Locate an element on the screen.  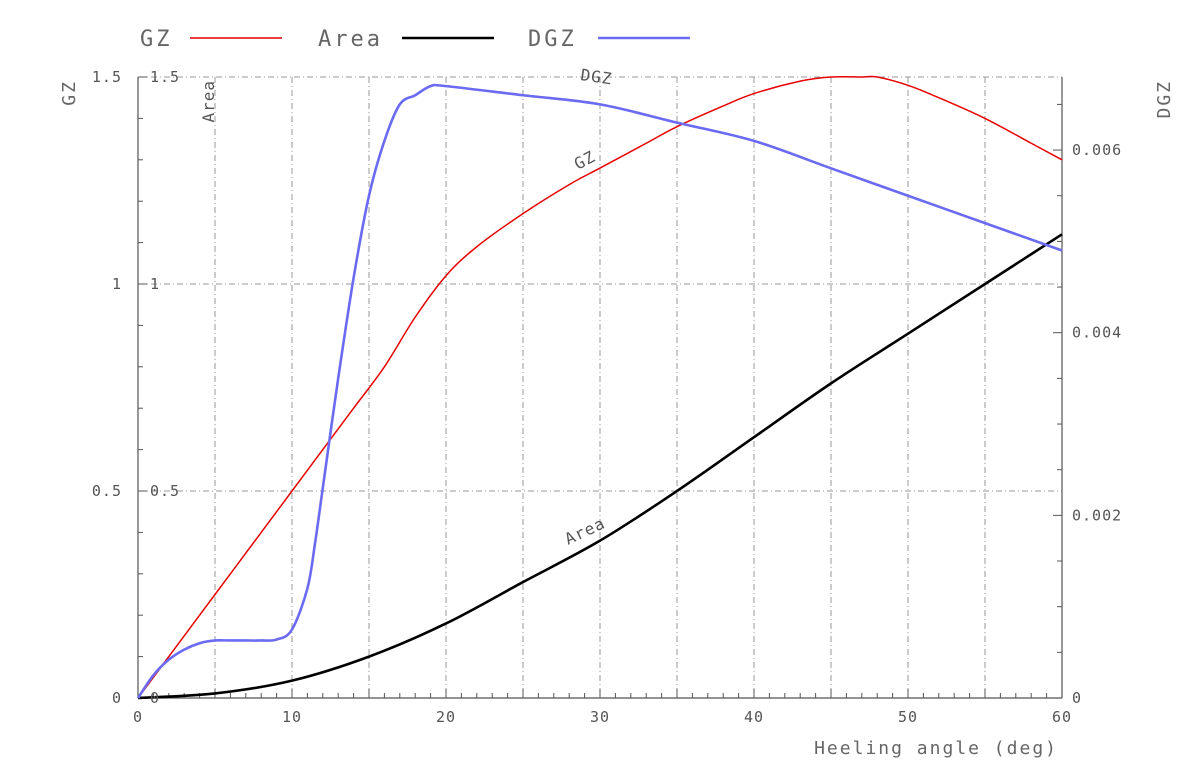
legend: GZ Area DGZ is located at coordinates (415, 39).